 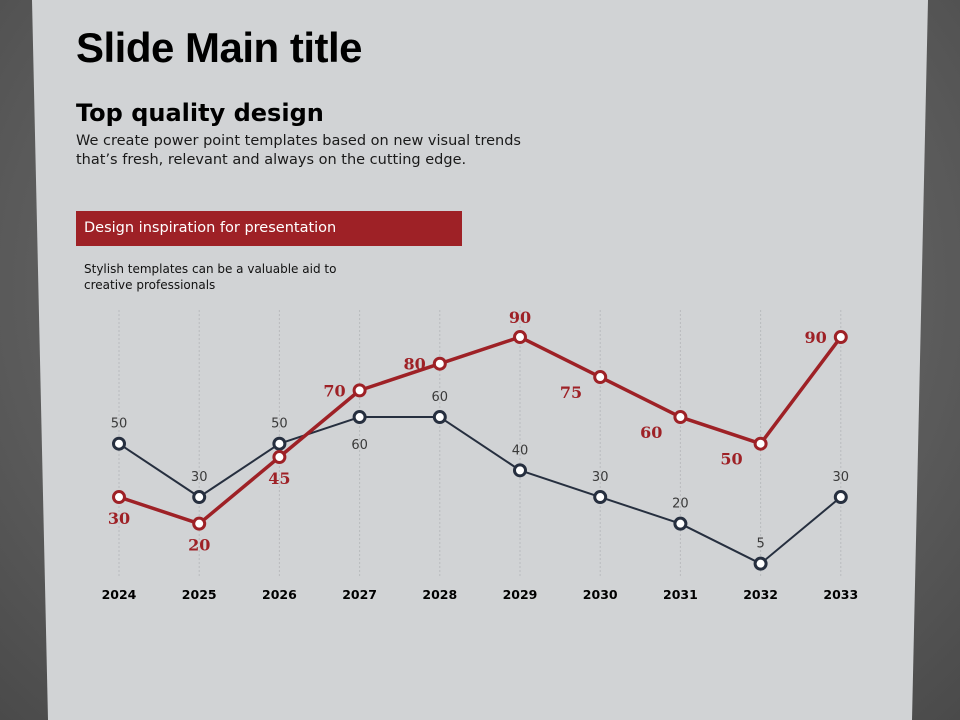 What do you see at coordinates (760, 544) in the screenshot?
I see `series-navy-data-label: 5` at bounding box center [760, 544].